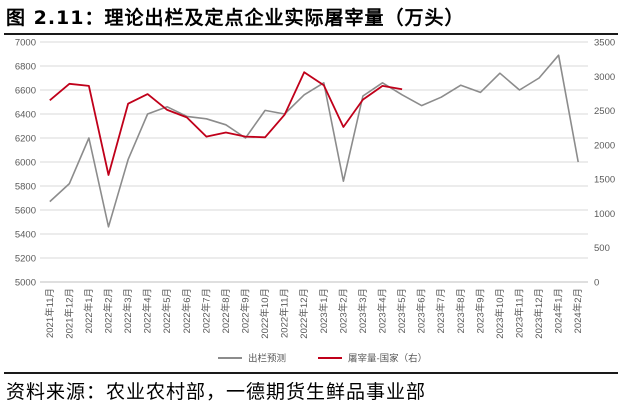 Image resolution: width=623 pixels, height=414 pixels. Describe the element at coordinates (25, 187) in the screenshot. I see `left-axis-tick-label: 5800` at that location.